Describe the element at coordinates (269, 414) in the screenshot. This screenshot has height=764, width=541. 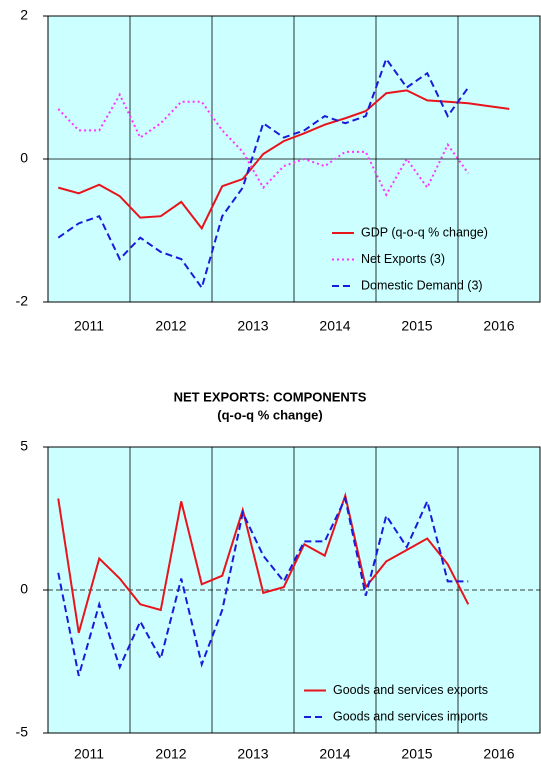
I see `chart-subtitle: (q-o-q % change)` at that location.